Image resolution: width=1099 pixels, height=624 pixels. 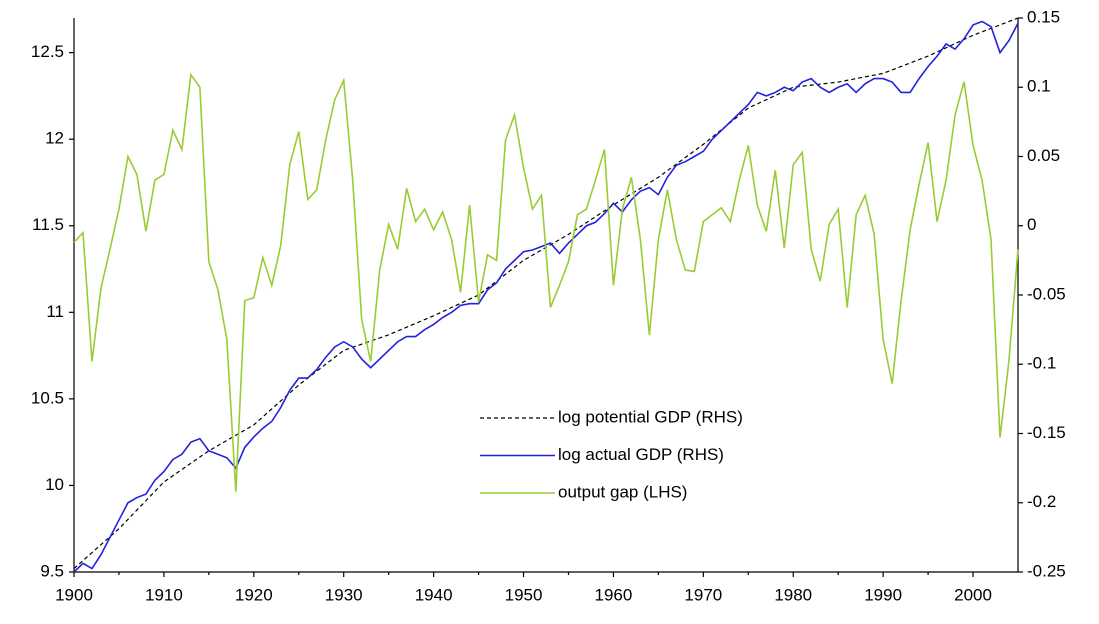 I want to click on x-tick-label: 1910, so click(x=164, y=594).